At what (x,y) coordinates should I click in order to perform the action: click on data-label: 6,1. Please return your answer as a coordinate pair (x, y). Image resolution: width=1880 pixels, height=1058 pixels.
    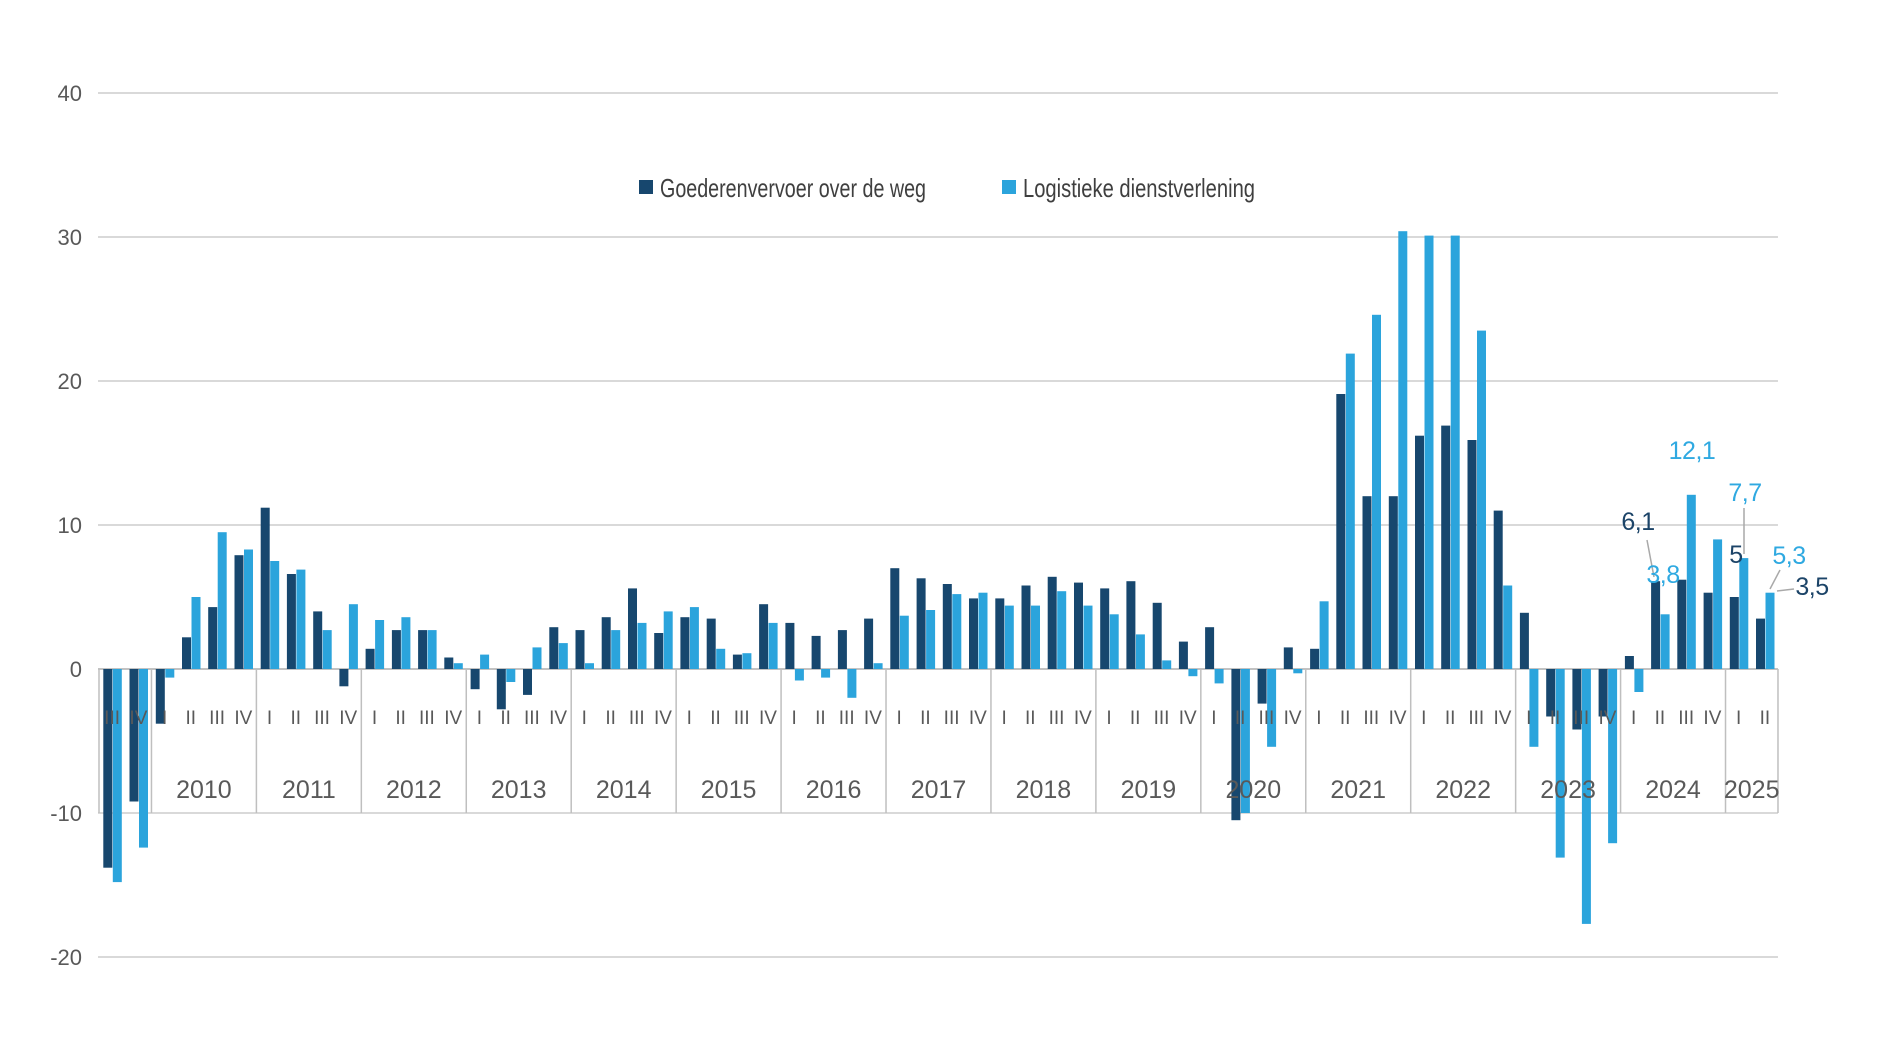
    Looking at the image, I should click on (1637, 522).